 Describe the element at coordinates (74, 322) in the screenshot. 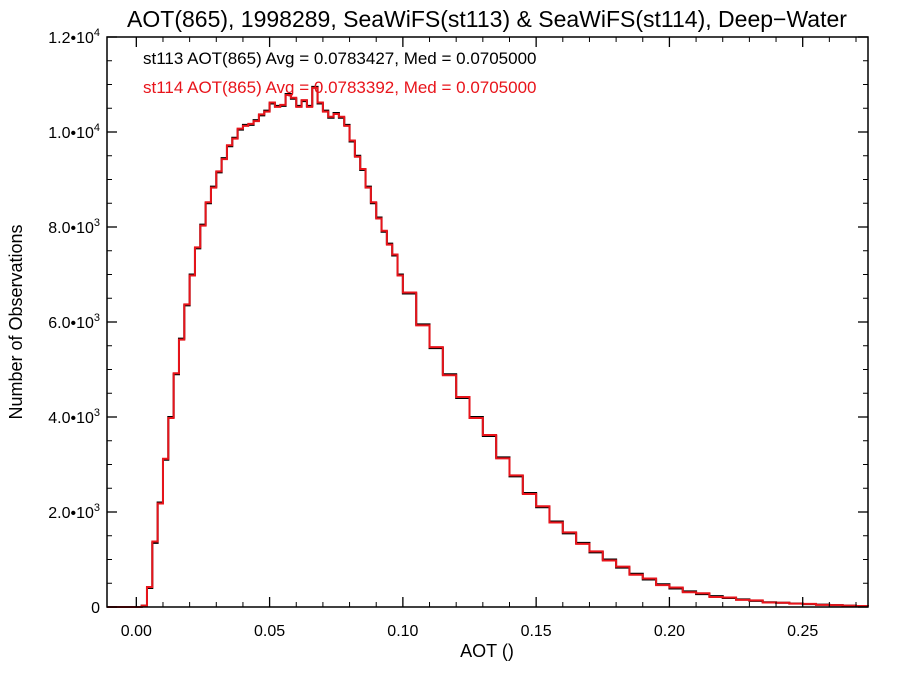

I see `y-tick-label: 6.0•103` at that location.